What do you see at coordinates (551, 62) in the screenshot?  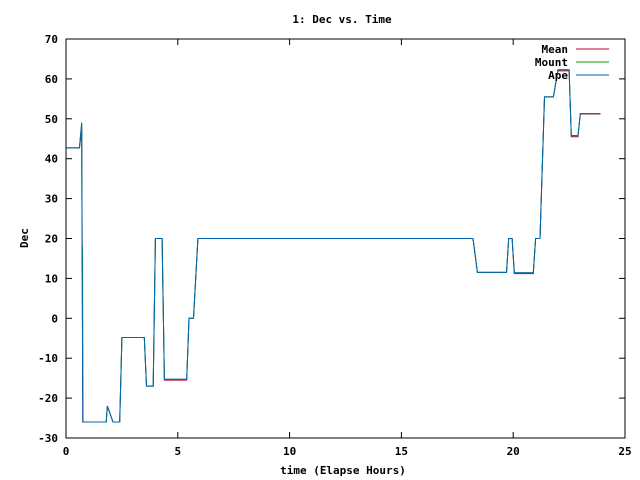 I see `legend-label-mount: Mount` at bounding box center [551, 62].